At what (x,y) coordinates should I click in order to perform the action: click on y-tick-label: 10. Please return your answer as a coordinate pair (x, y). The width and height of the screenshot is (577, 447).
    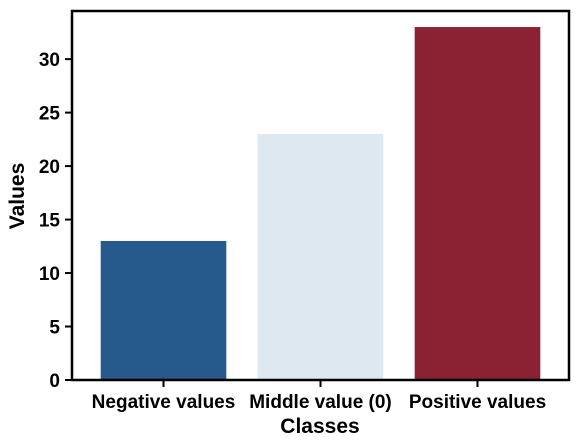
    Looking at the image, I should click on (49, 274).